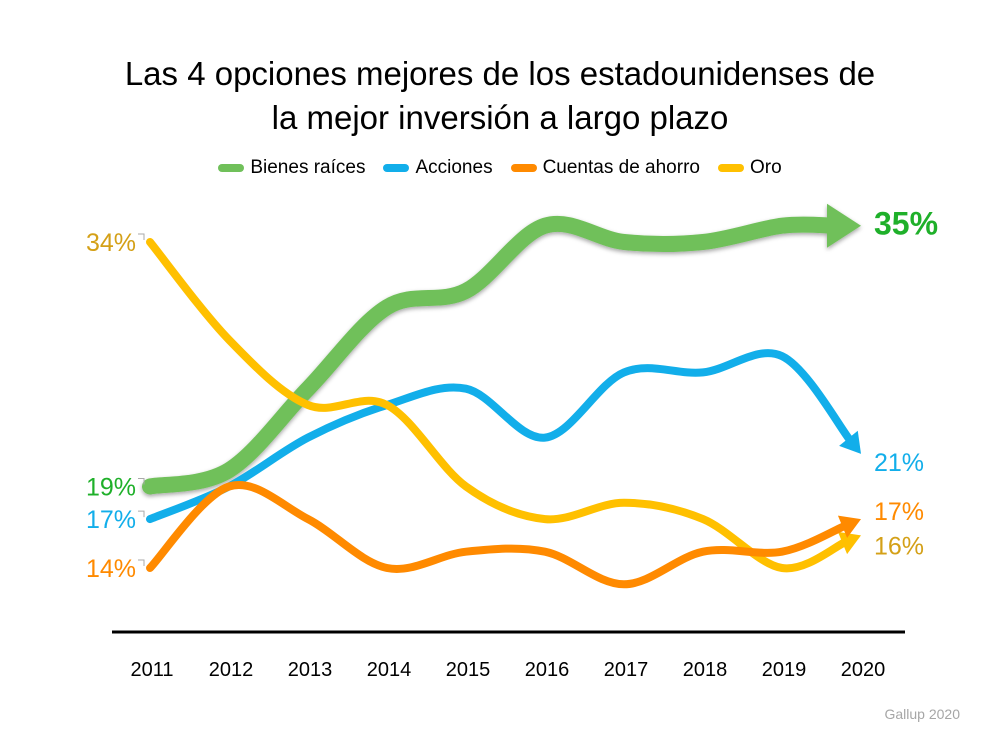  What do you see at coordinates (899, 546) in the screenshot?
I see `end-value-label: 16%` at bounding box center [899, 546].